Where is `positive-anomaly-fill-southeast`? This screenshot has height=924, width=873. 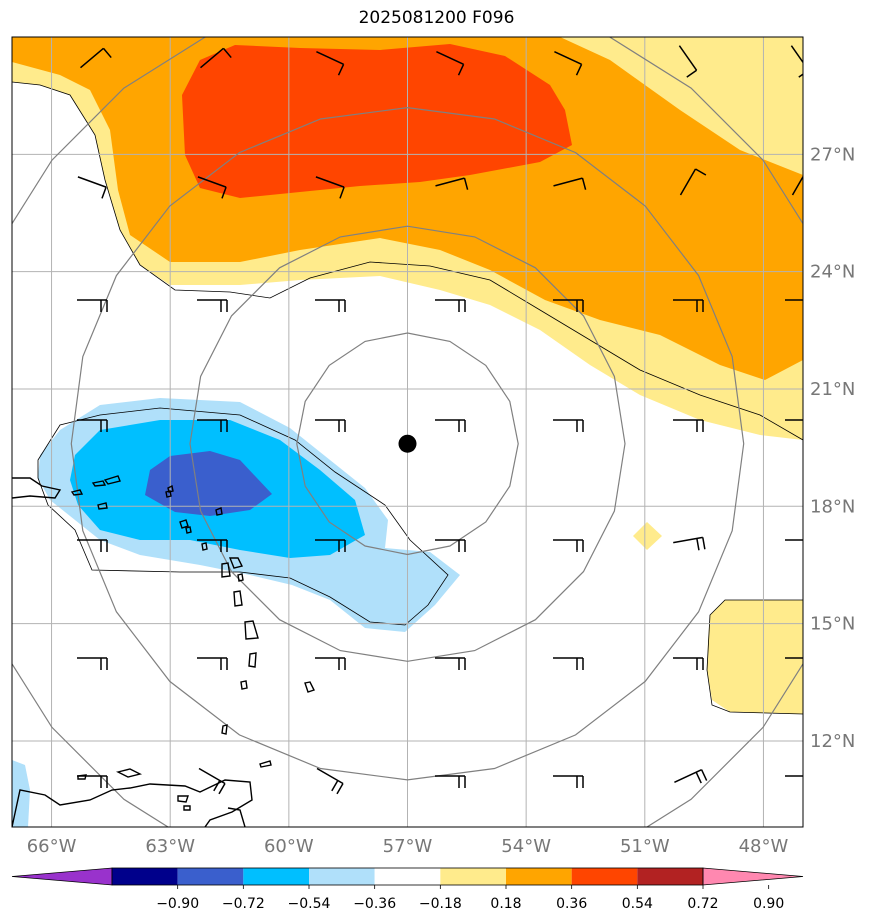 positive-anomaly-fill-southeast is located at coordinates (755, 657).